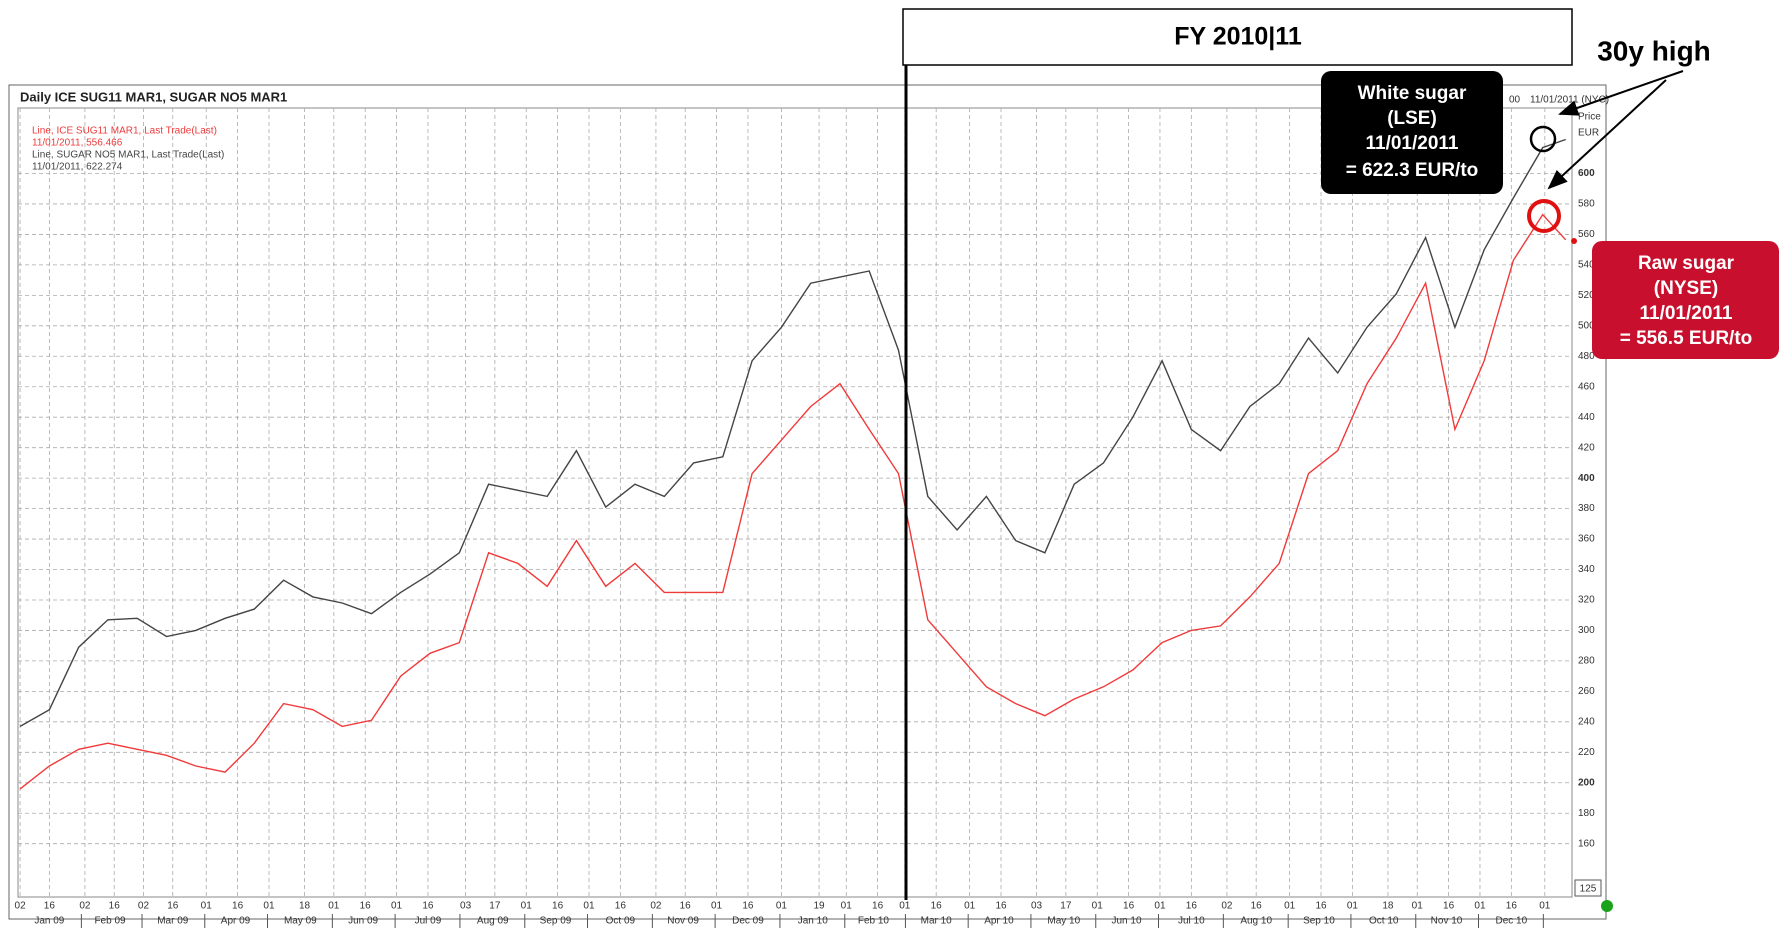 This screenshot has width=1786, height=931. Describe the element at coordinates (1586, 417) in the screenshot. I see `y-tick-label: 440` at that location.